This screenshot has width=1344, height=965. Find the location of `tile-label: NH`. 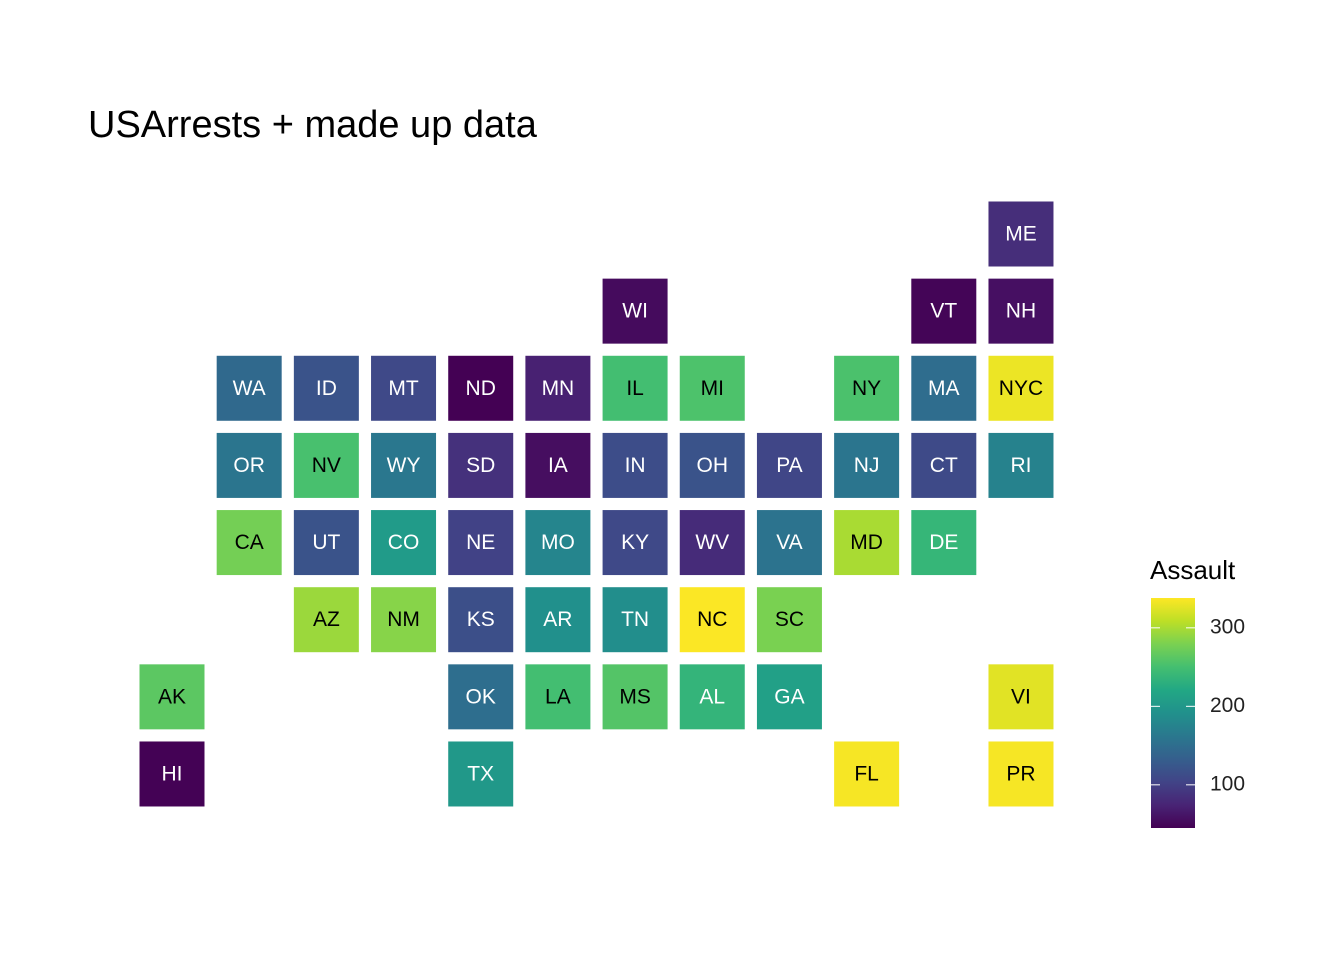

tile-label: NH is located at coordinates (1021, 311).